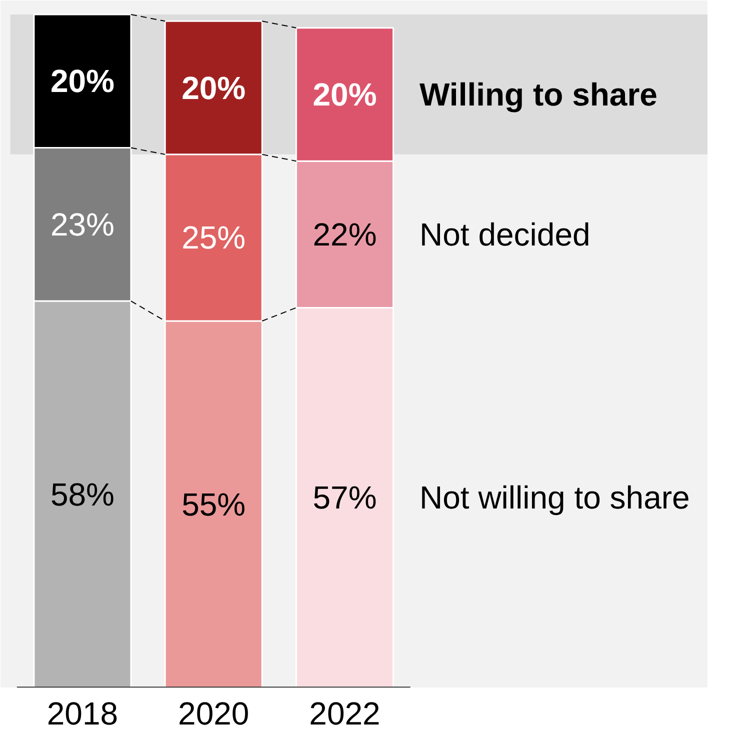 The image size is (743, 735). Describe the element at coordinates (82, 224) in the screenshot. I see `data-label: 23%` at that location.